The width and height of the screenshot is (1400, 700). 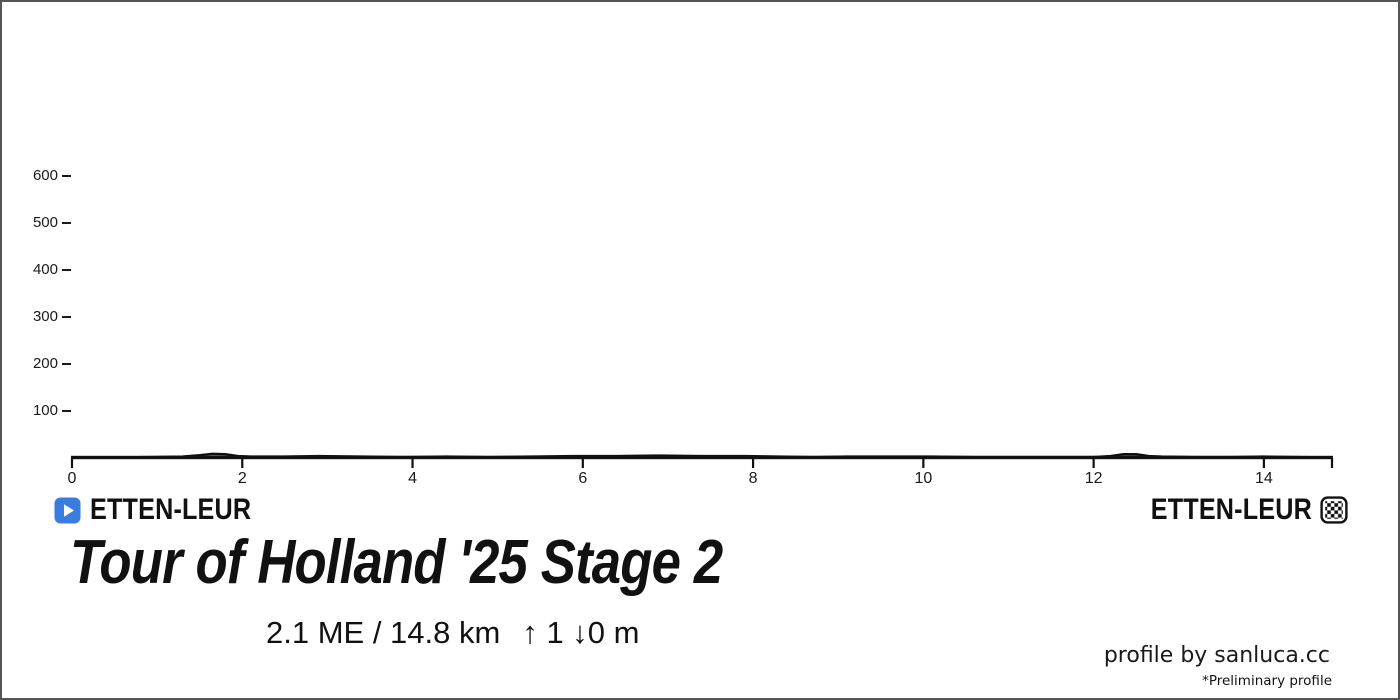 What do you see at coordinates (412, 478) in the screenshot?
I see `x-axis-tick-label: 4` at bounding box center [412, 478].